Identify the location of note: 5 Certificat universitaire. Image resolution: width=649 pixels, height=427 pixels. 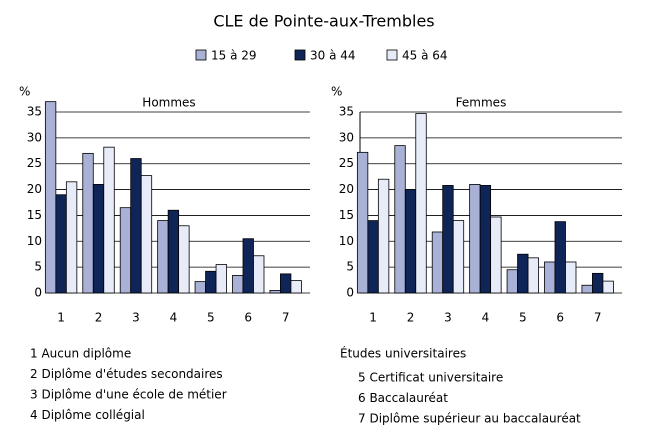
(430, 378).